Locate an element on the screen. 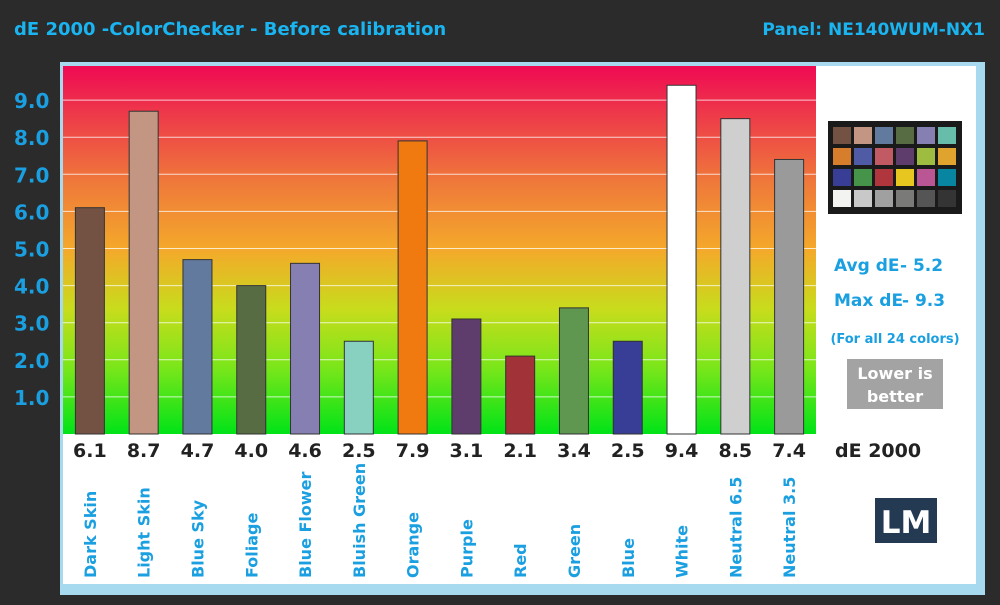 This screenshot has width=1000, height=605. max-de-label: Max dE is located at coordinates (868, 301).